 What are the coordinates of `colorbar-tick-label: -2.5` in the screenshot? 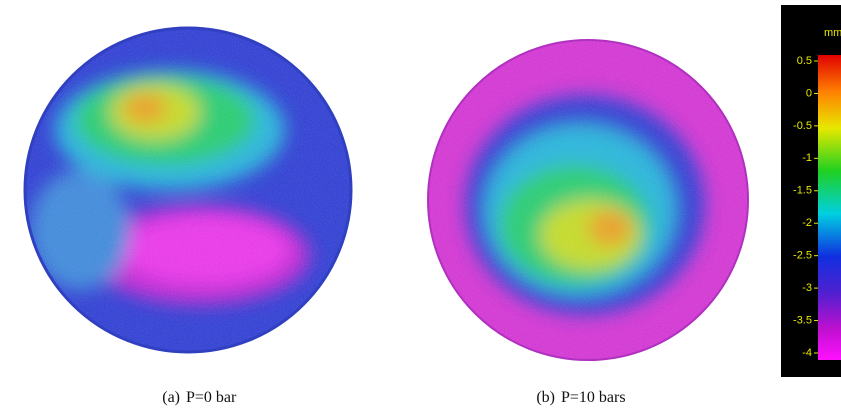 It's located at (802, 256).